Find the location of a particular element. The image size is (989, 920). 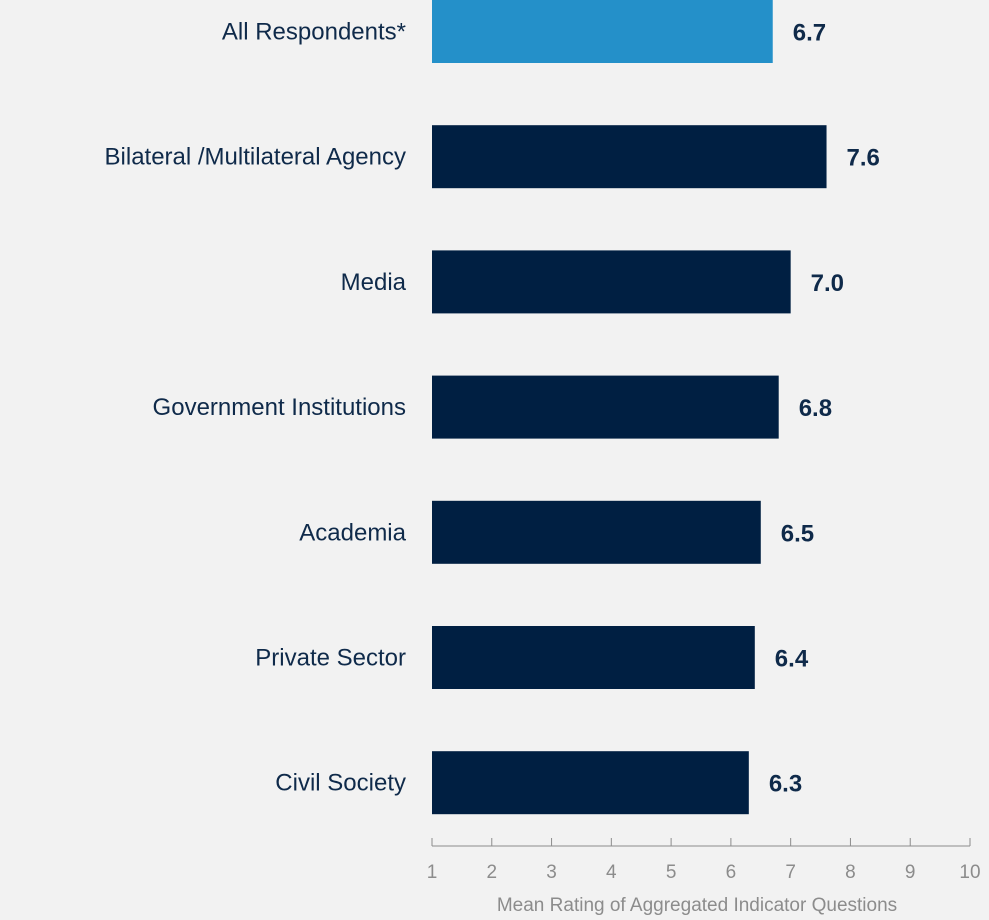

category-label-3: Government Institutions is located at coordinates (279, 407).